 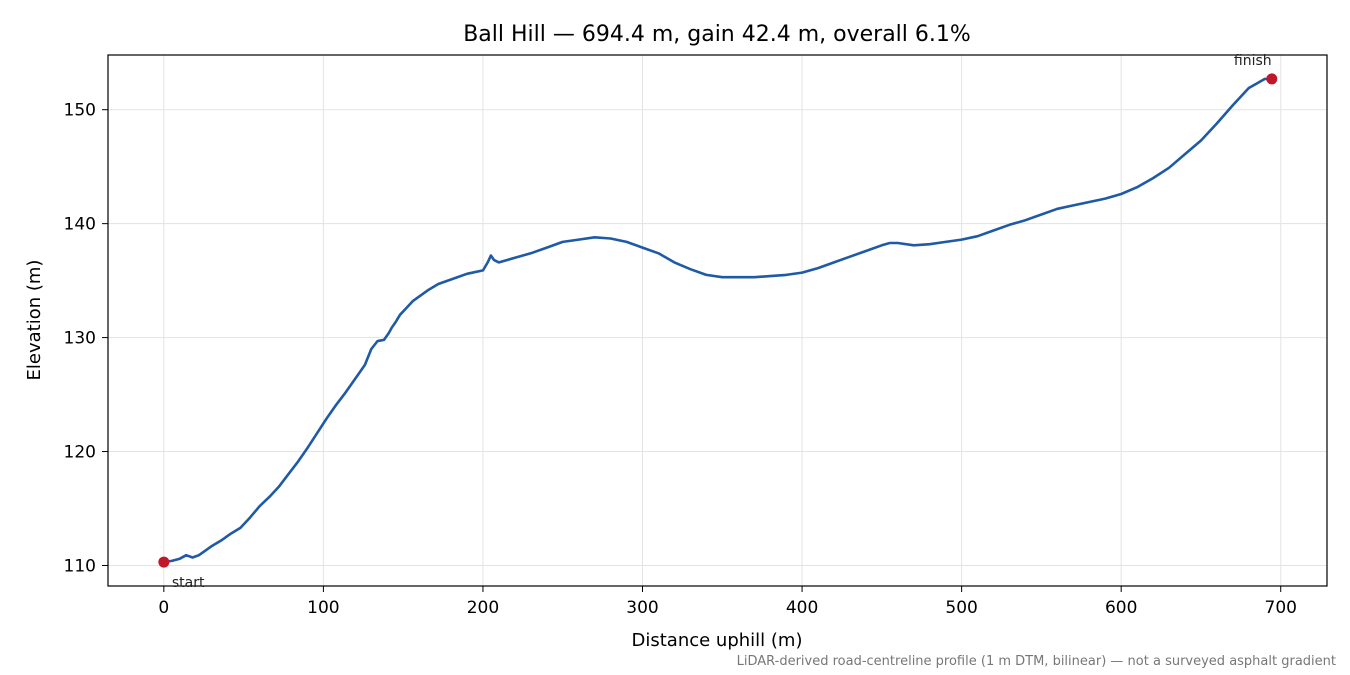 I want to click on y-tick-label: 130, so click(x=80, y=339).